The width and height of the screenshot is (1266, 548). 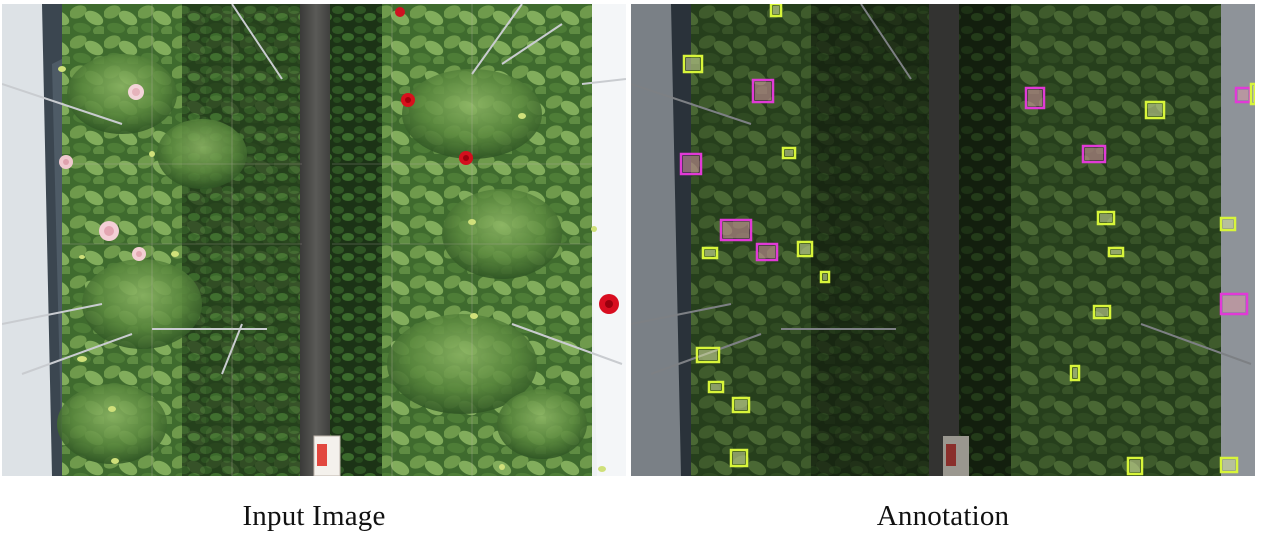 What do you see at coordinates (314, 516) in the screenshot?
I see `input-image-caption: Input Image` at bounding box center [314, 516].